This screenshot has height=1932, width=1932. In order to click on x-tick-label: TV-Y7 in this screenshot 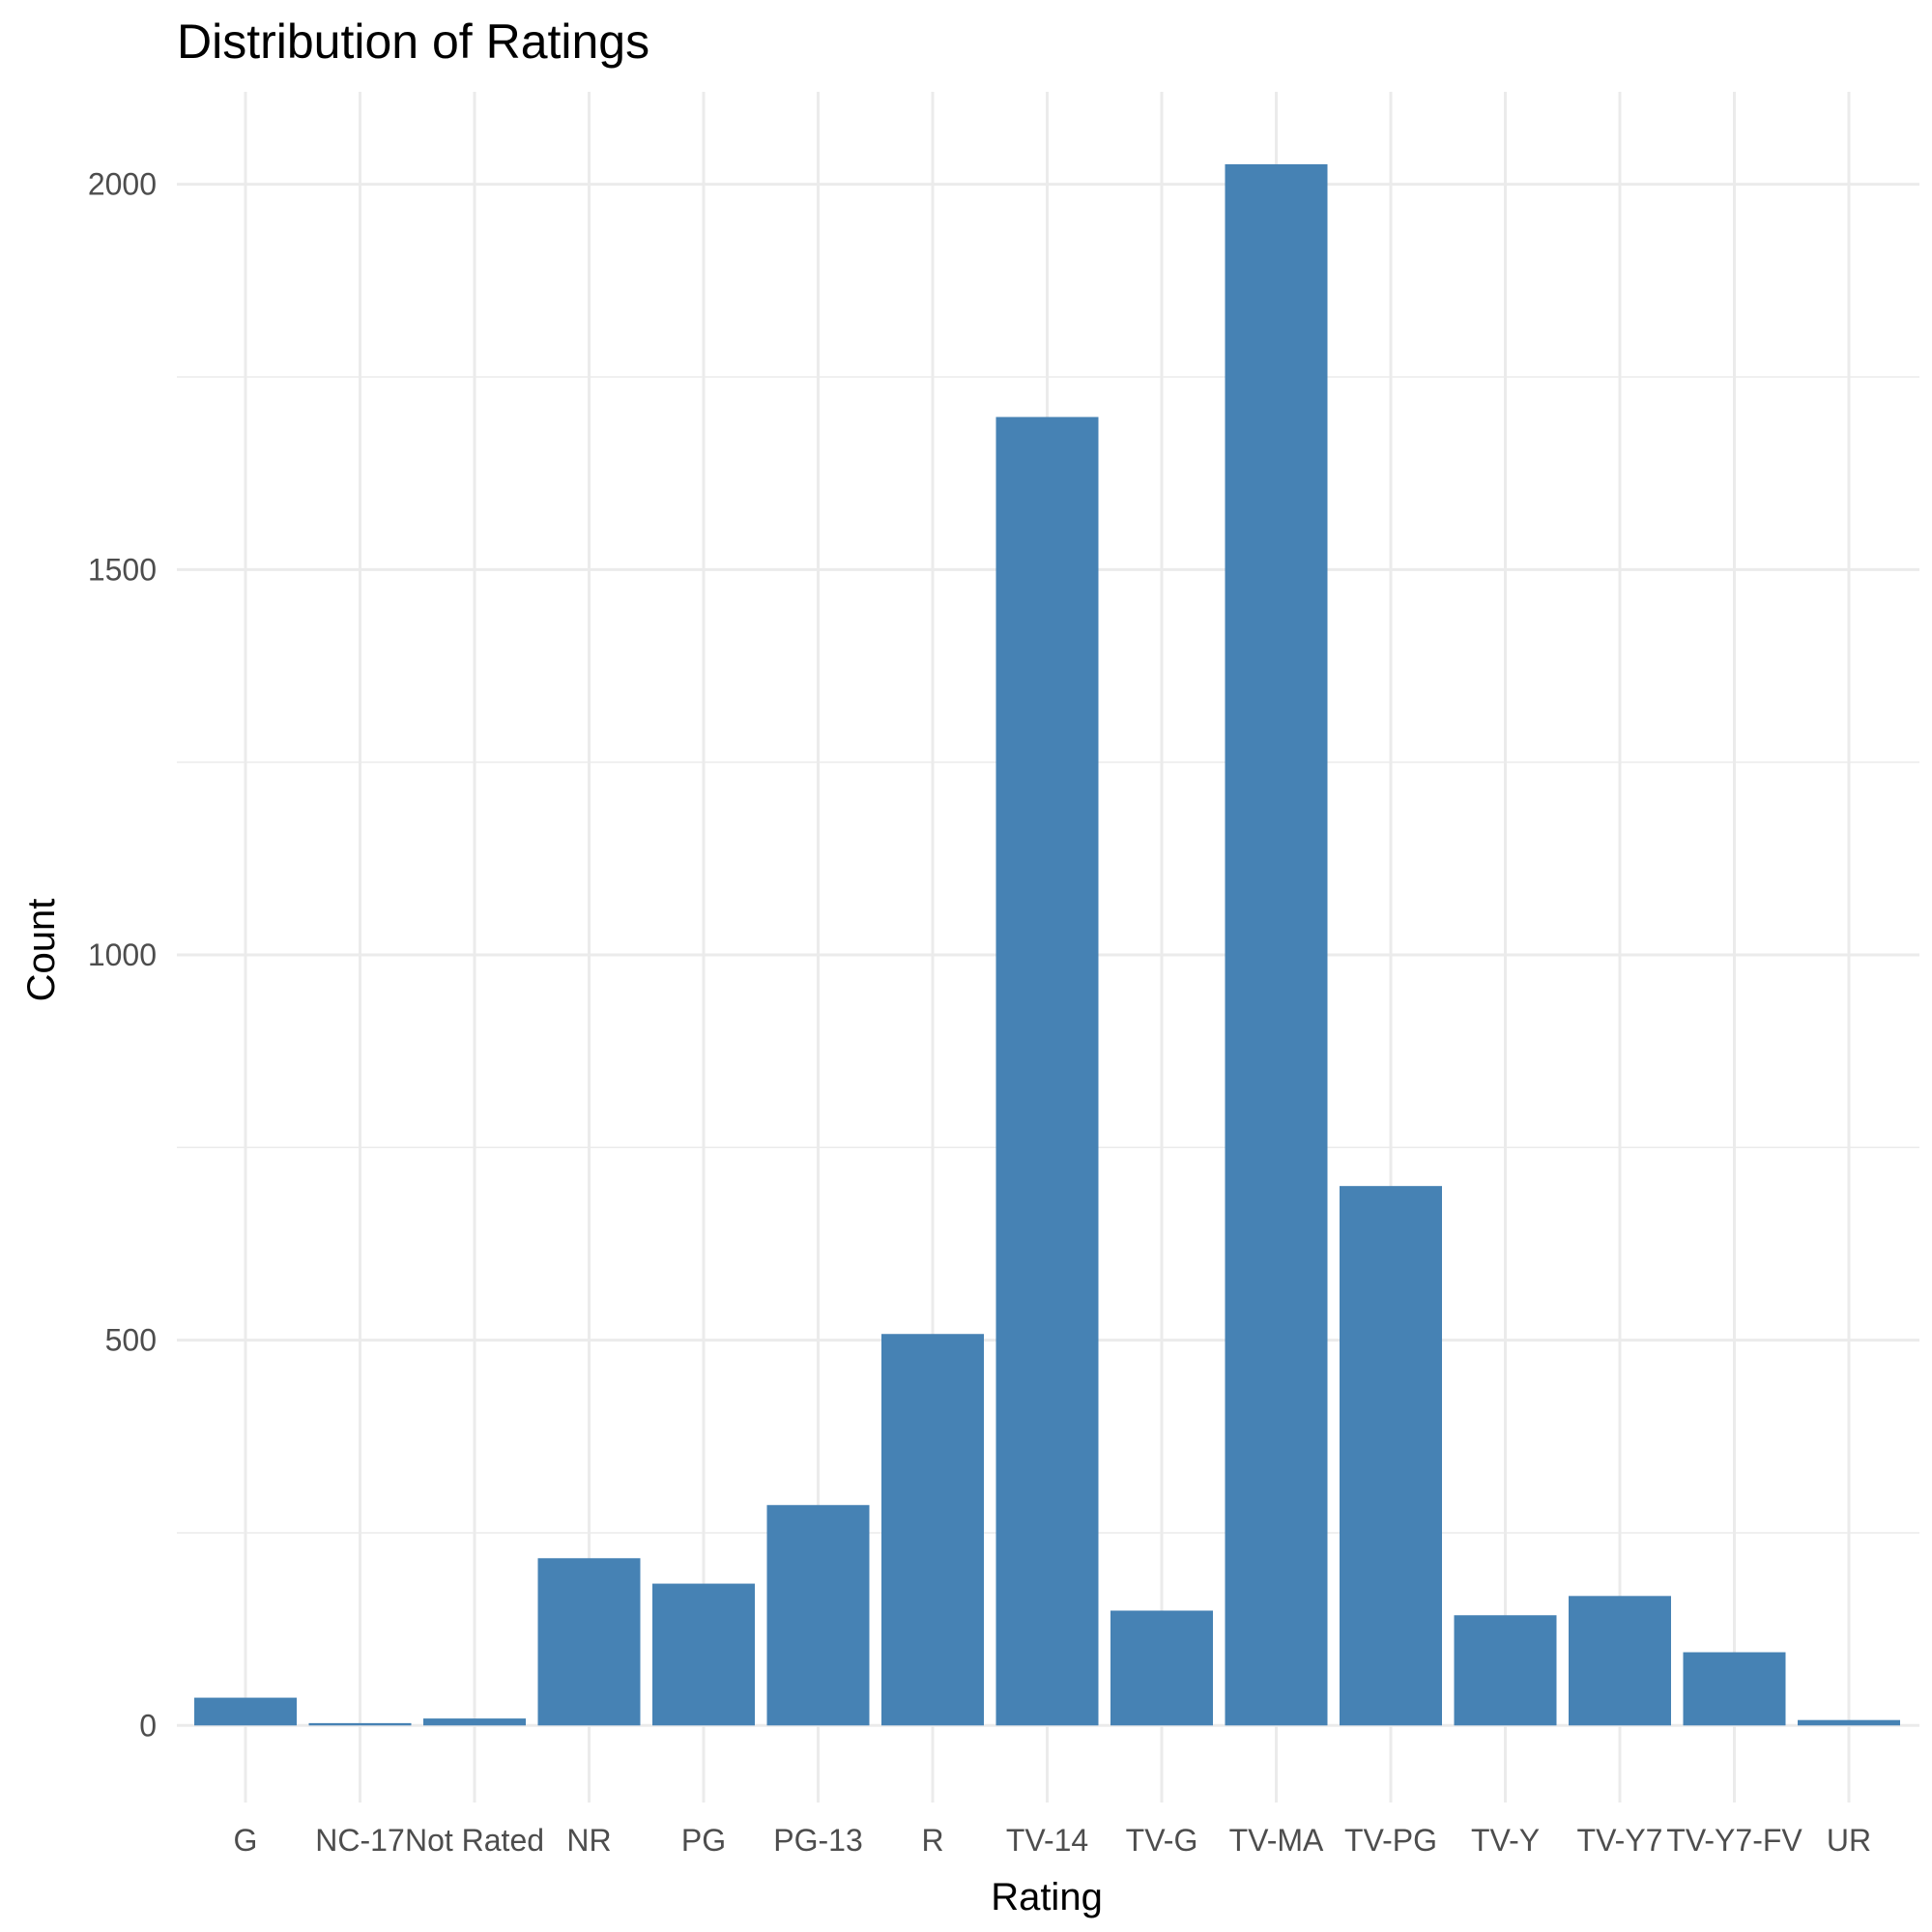, I will do `click(1620, 1840)`.